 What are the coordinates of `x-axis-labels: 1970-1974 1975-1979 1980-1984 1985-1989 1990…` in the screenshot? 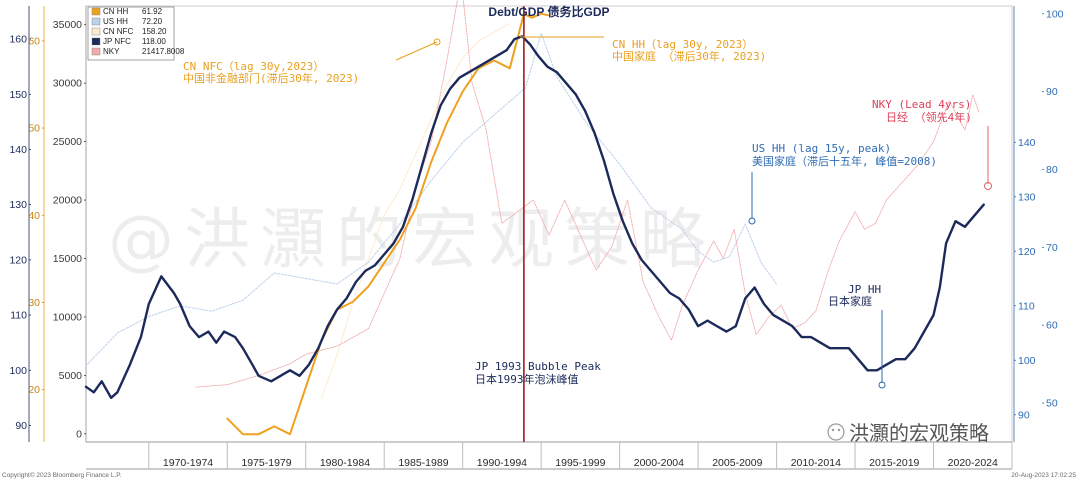 It's located at (580, 463).